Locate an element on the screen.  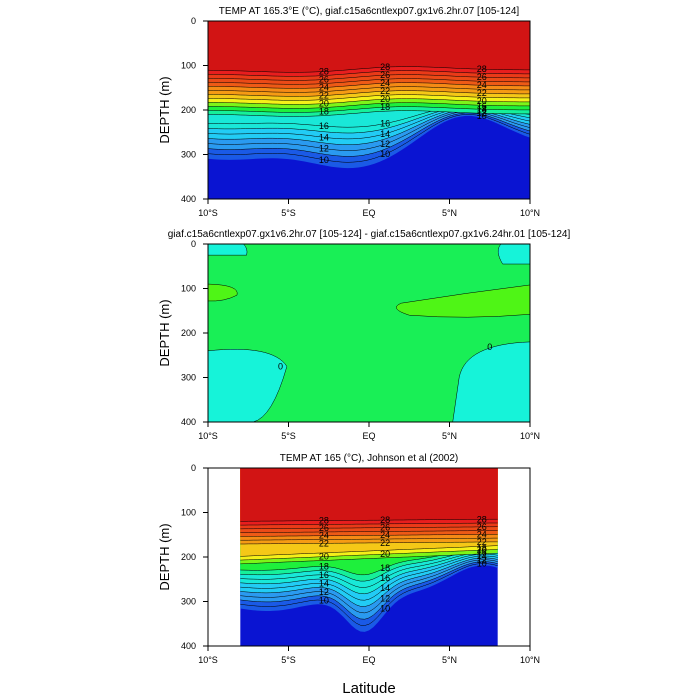
x-tick-label: 5°S is located at coordinates (288, 660).